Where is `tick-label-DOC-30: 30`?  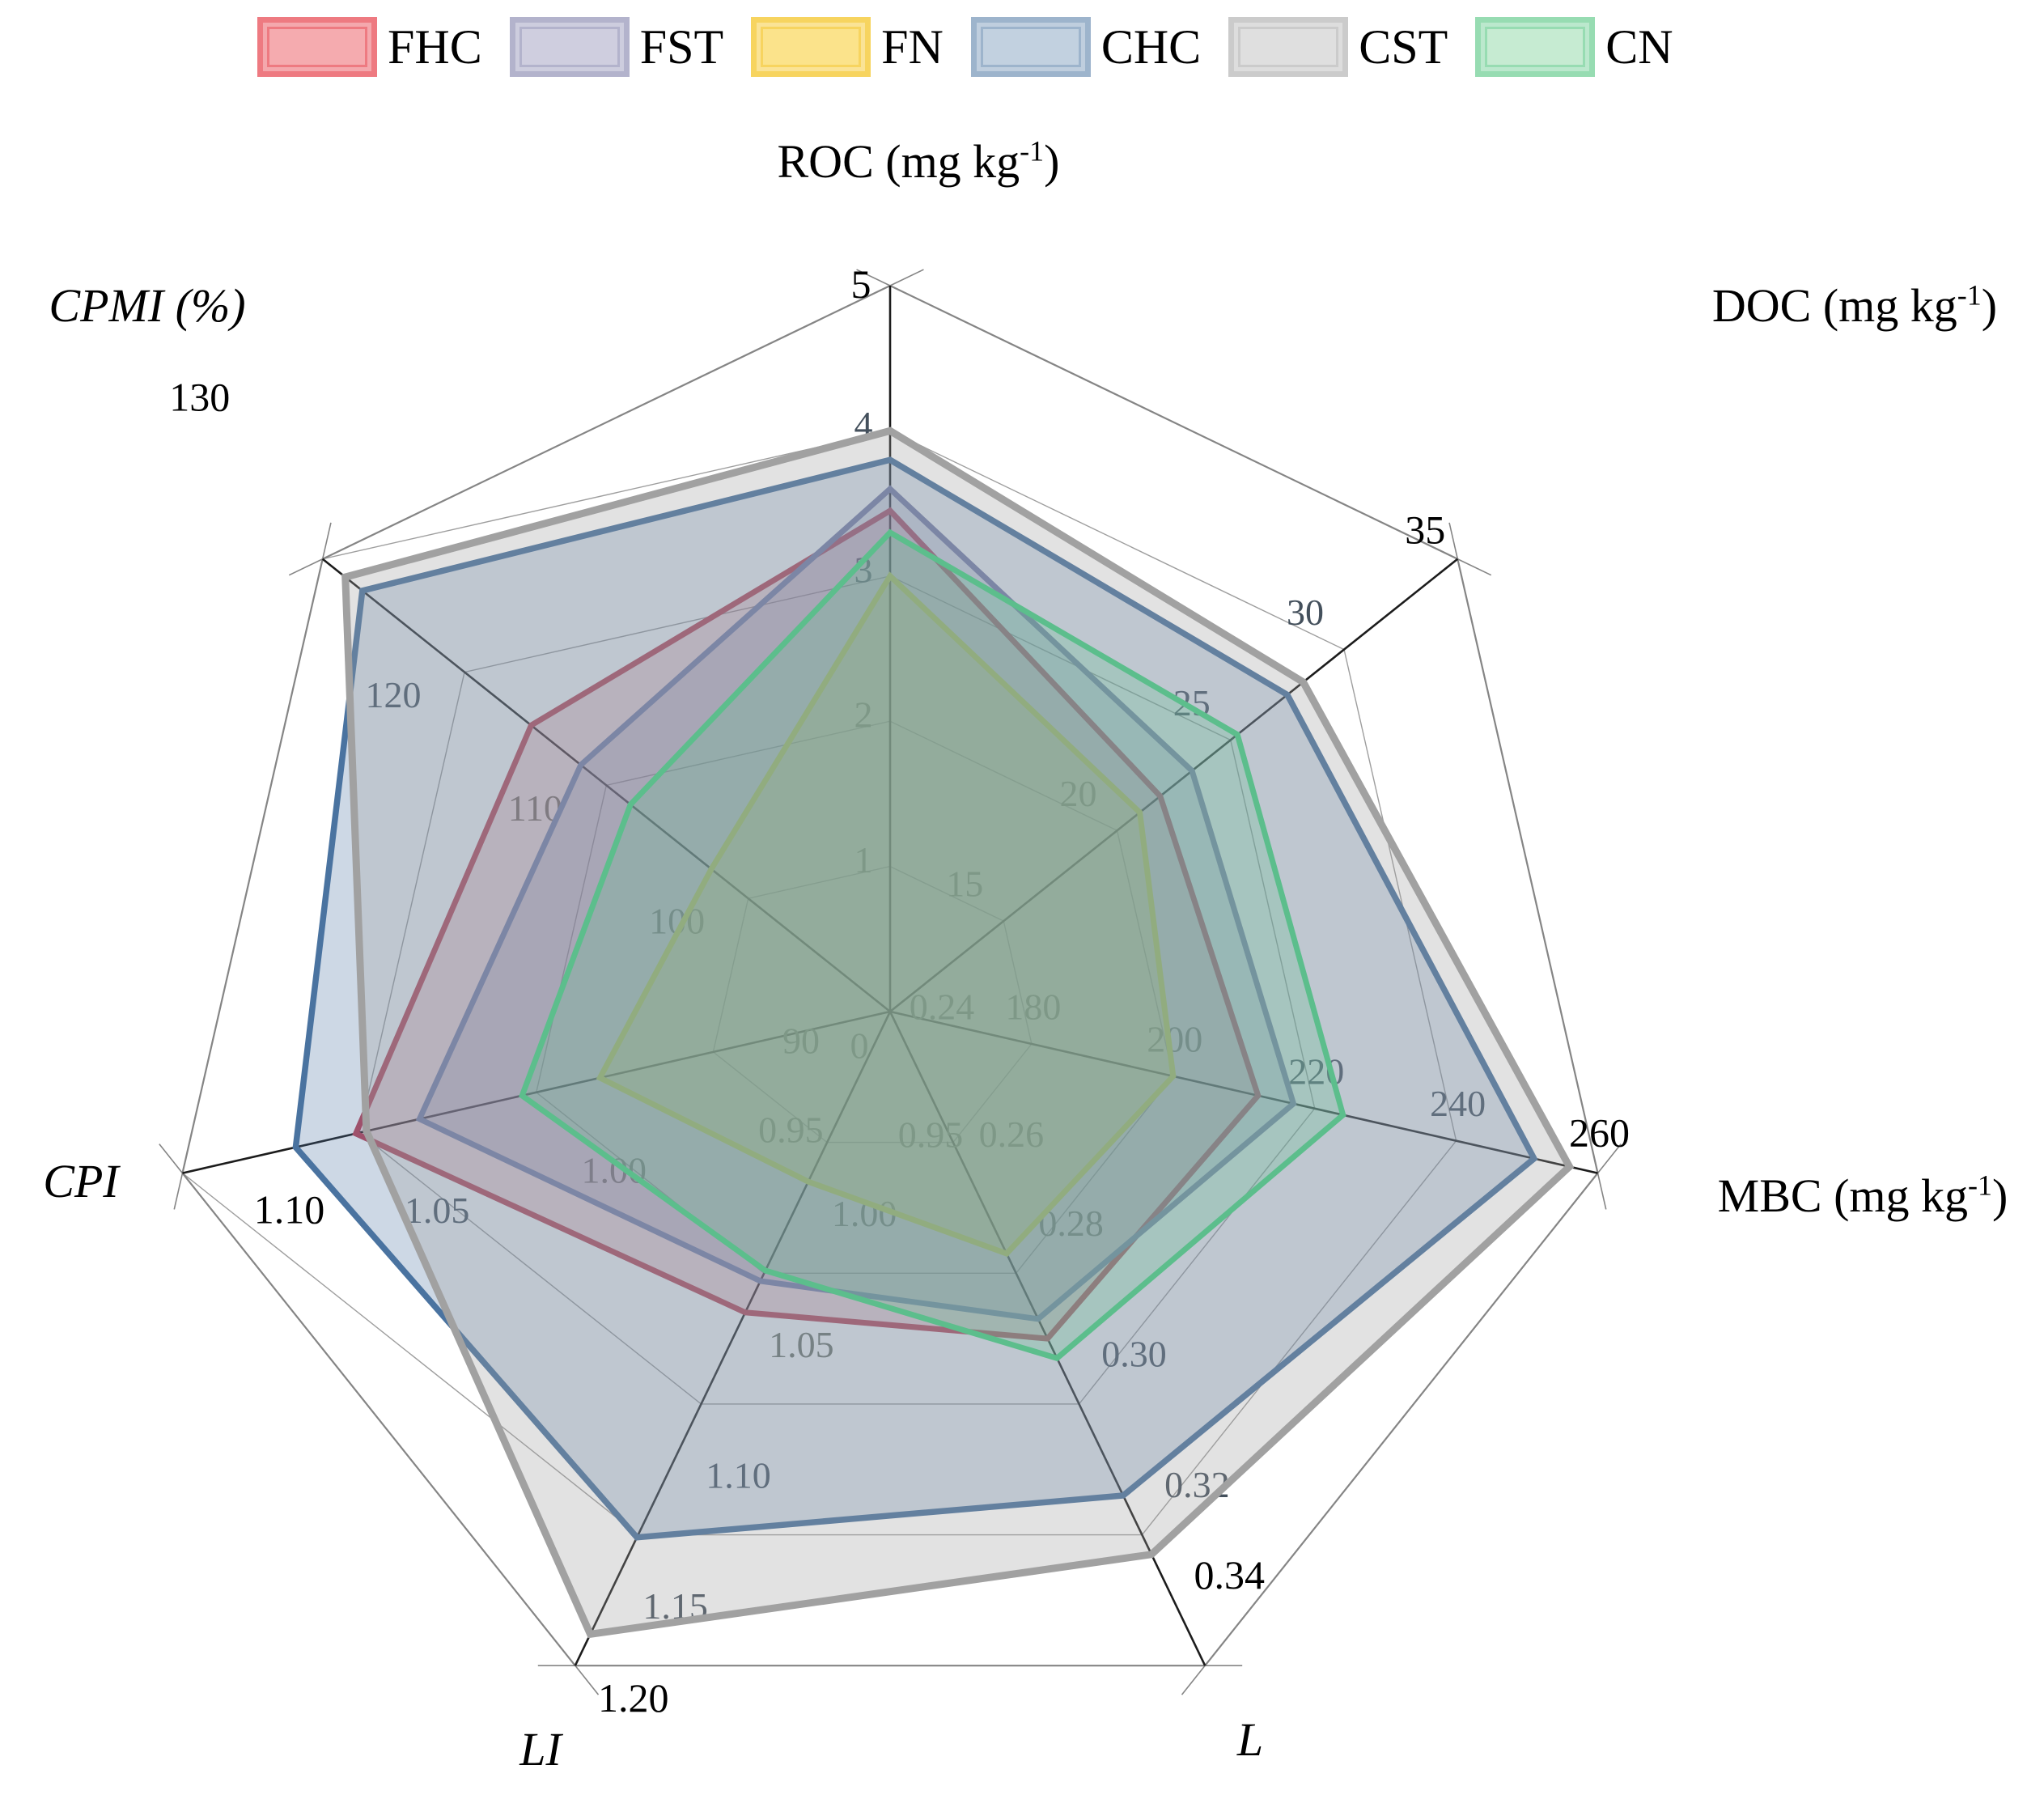 tick-label-DOC-30: 30 is located at coordinates (1305, 612).